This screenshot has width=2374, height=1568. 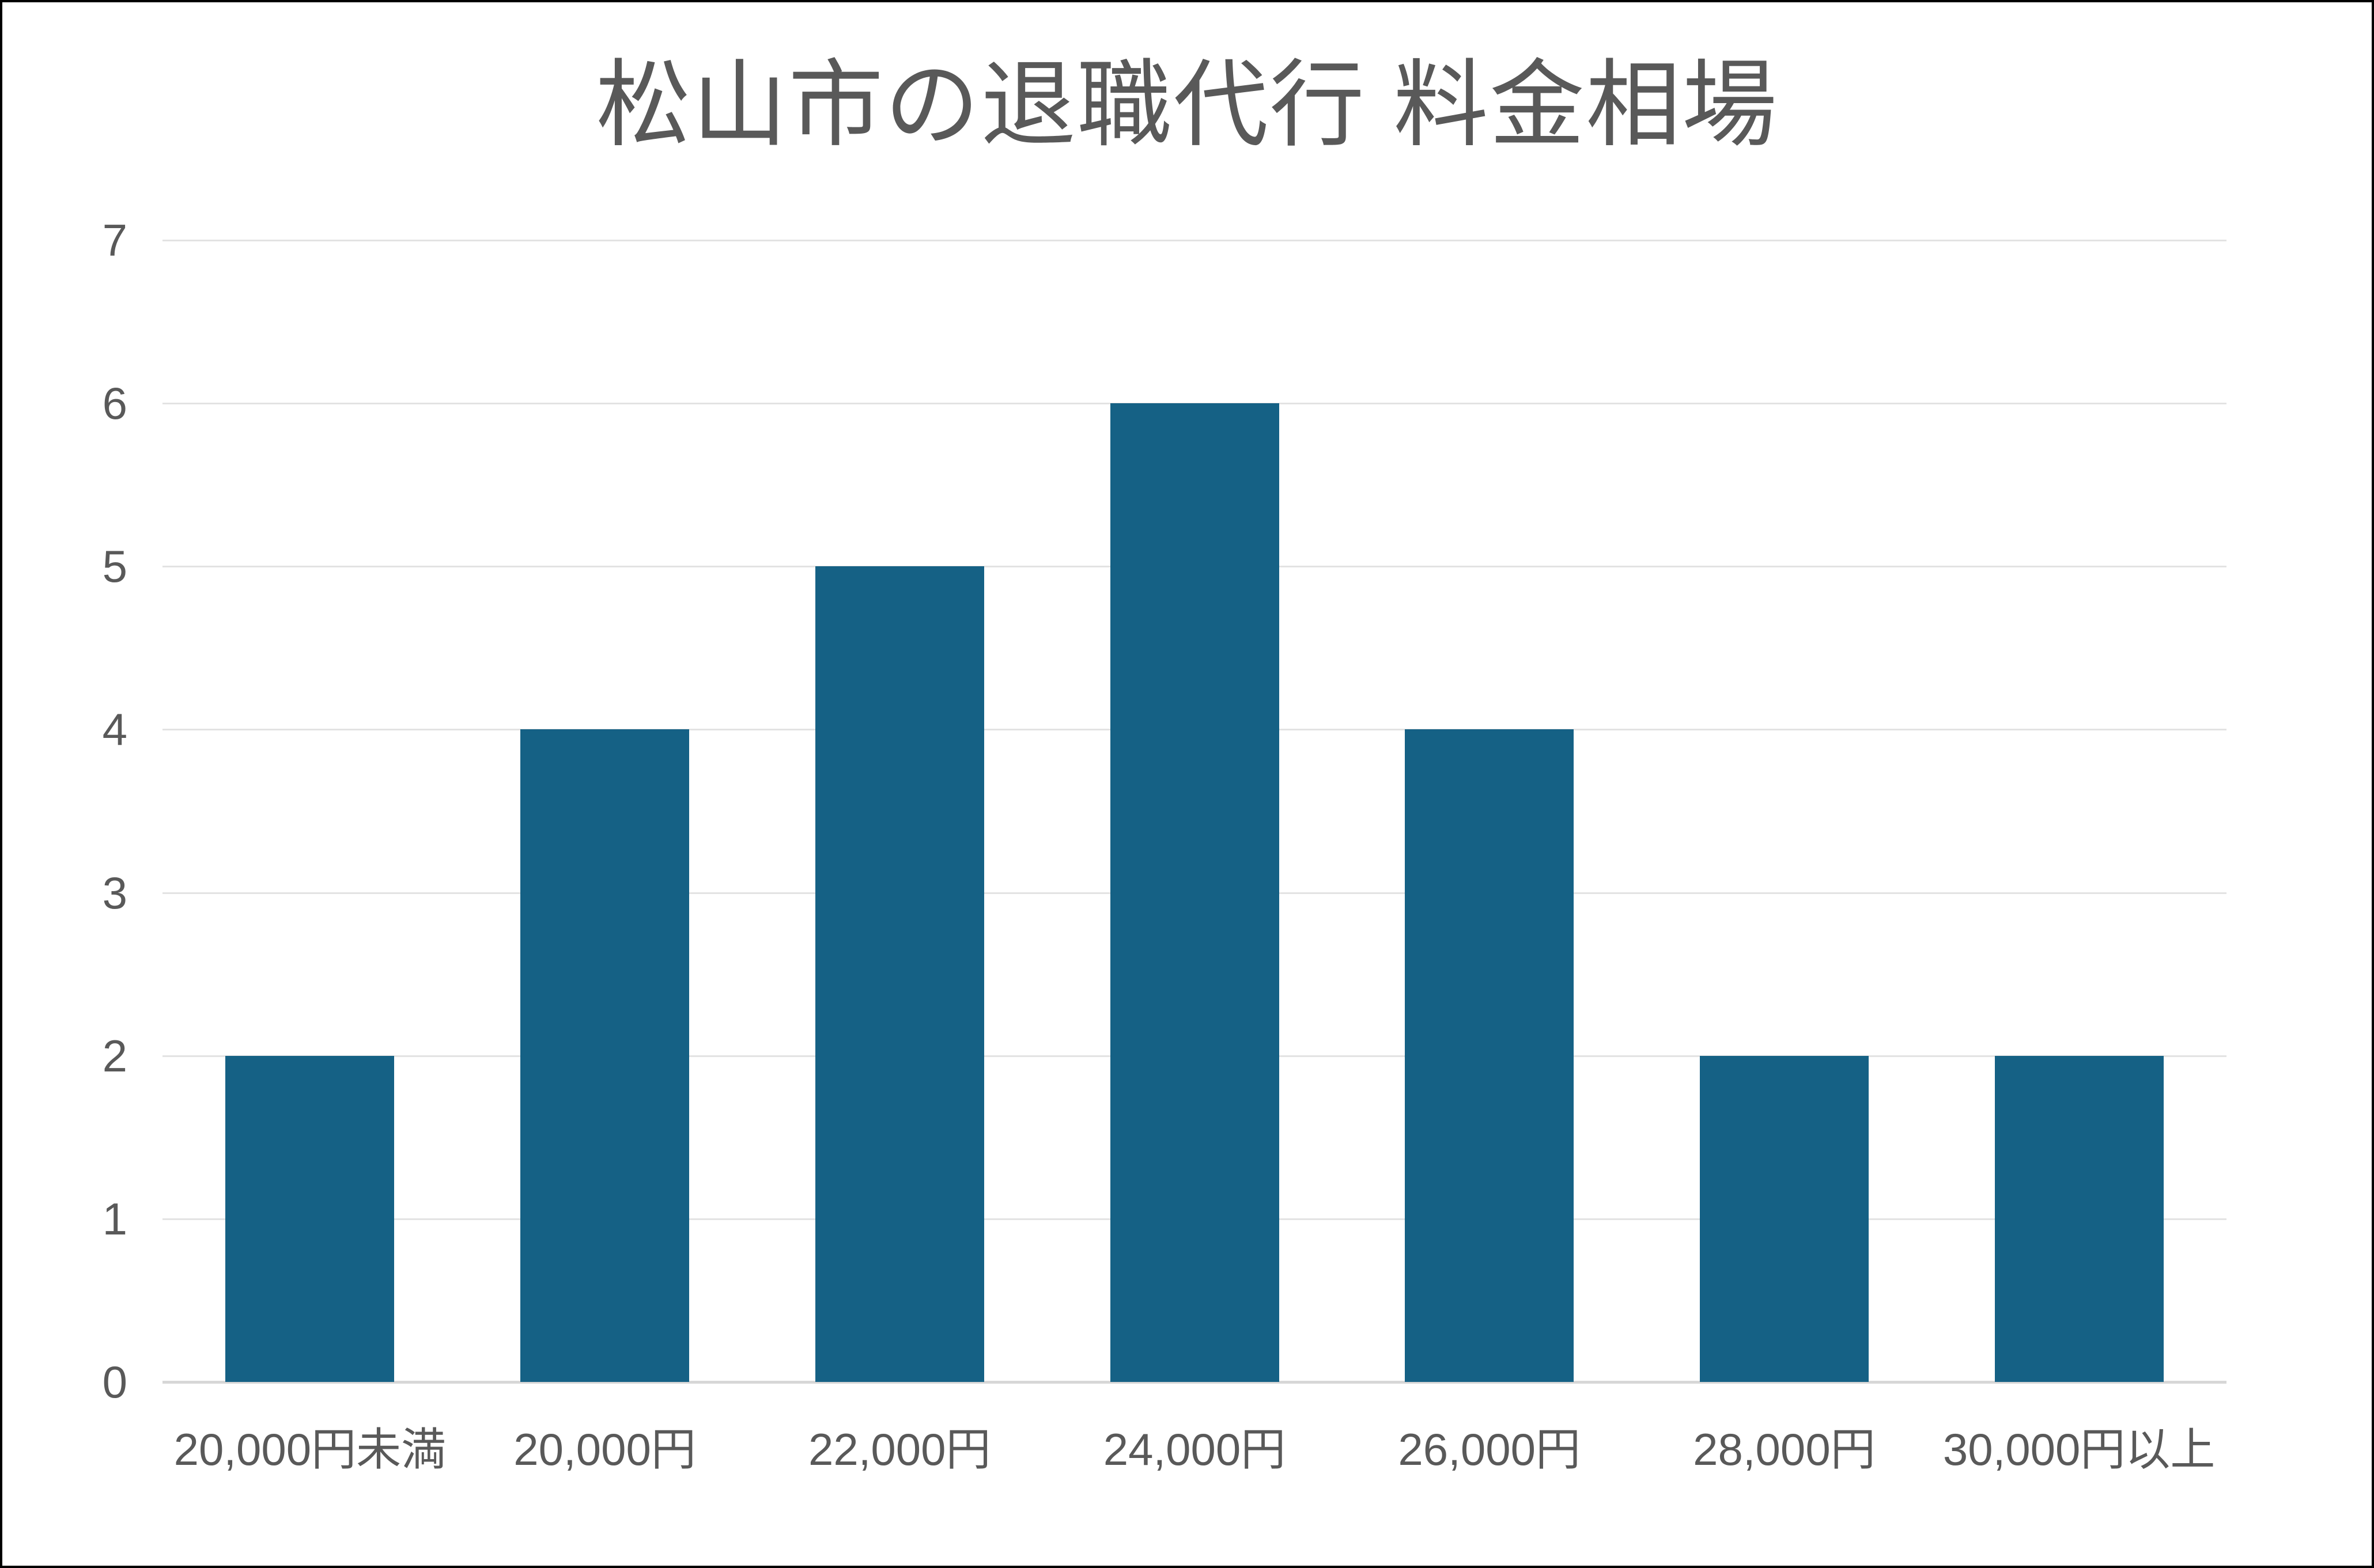 What do you see at coordinates (604, 1449) in the screenshot?
I see `x-axis-category-label: 20,000円` at bounding box center [604, 1449].